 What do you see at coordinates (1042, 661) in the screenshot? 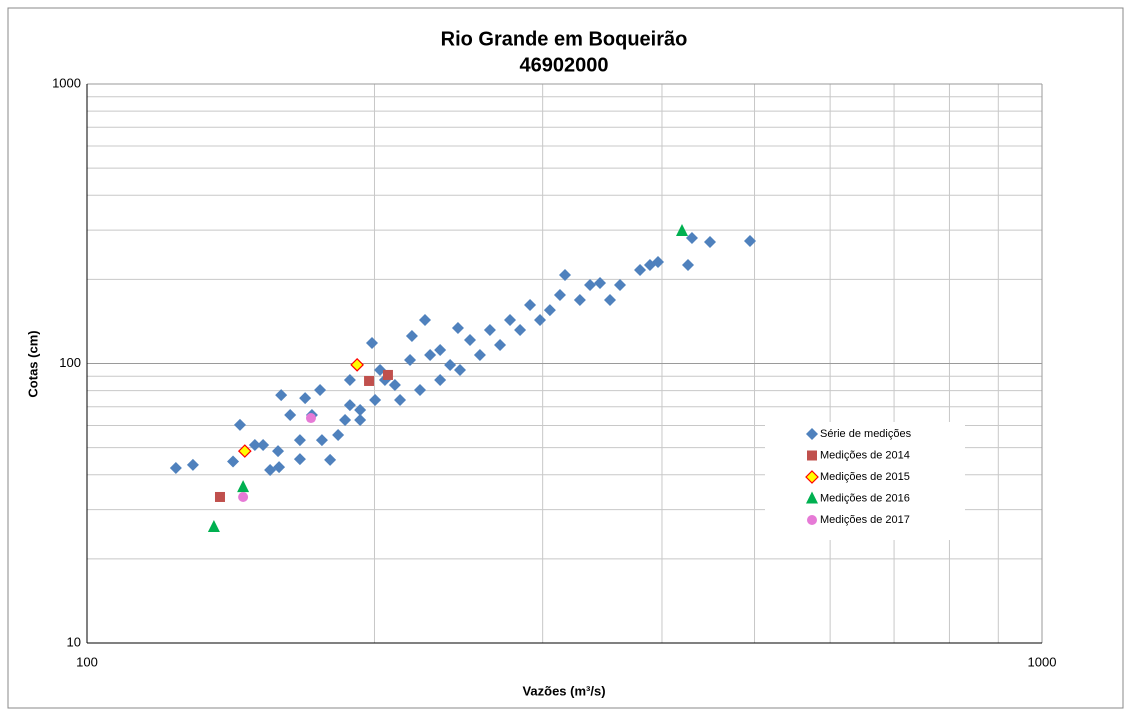
I see `x-tick-label: 1000` at bounding box center [1042, 661].